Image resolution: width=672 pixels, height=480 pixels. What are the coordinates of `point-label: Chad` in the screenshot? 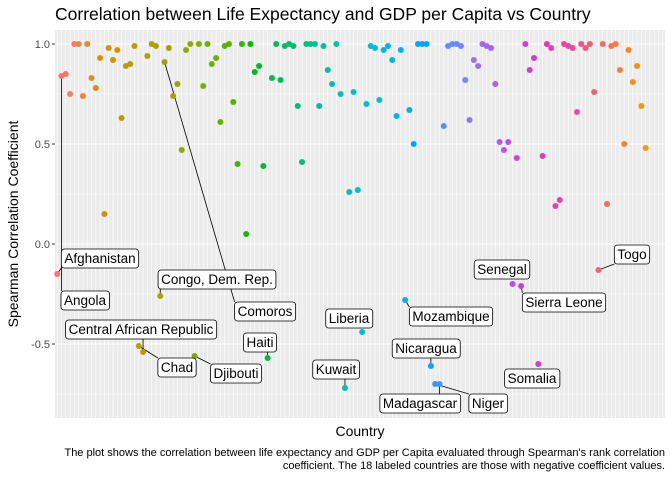 It's located at (177, 367).